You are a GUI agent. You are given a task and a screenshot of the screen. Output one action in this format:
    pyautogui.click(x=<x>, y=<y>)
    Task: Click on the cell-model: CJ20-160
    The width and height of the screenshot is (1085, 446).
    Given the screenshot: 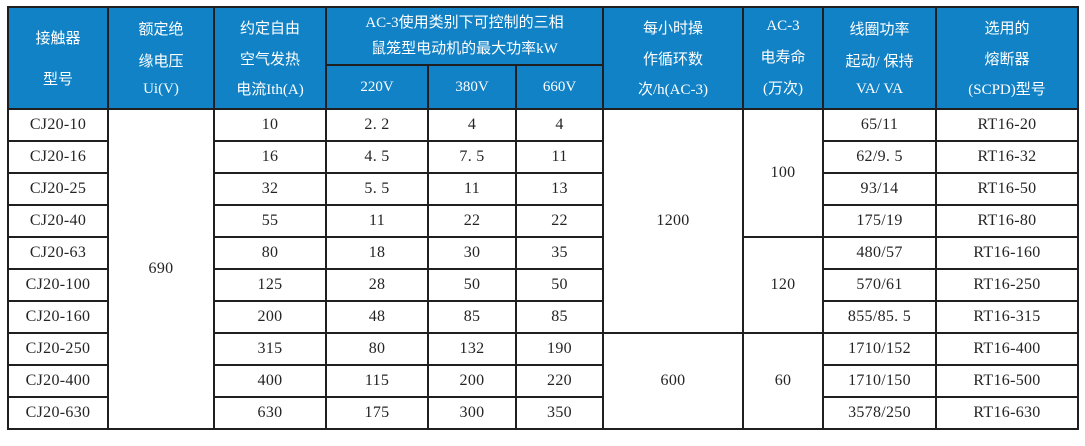 What is the action you would take?
    pyautogui.click(x=58, y=317)
    